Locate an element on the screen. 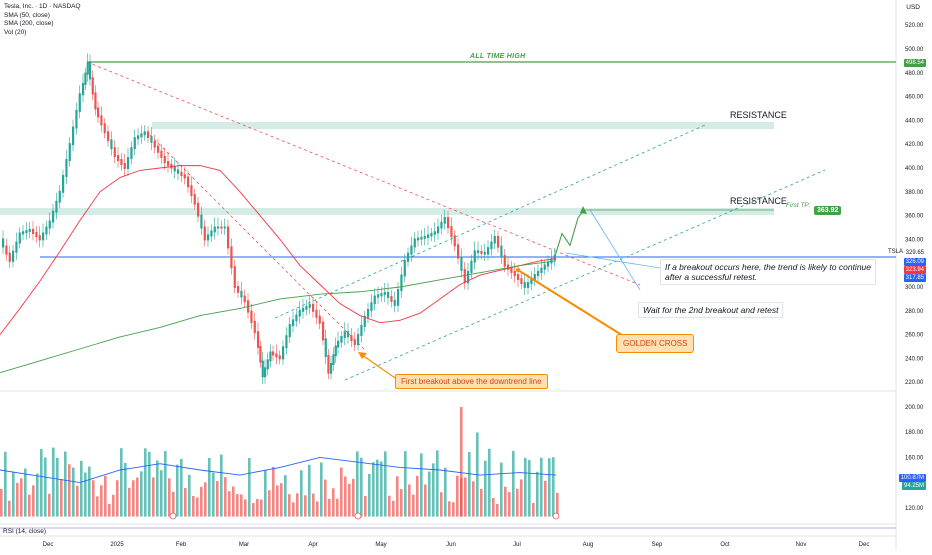 This screenshot has height=555, width=932. time-tick-4: Apr is located at coordinates (312, 545).